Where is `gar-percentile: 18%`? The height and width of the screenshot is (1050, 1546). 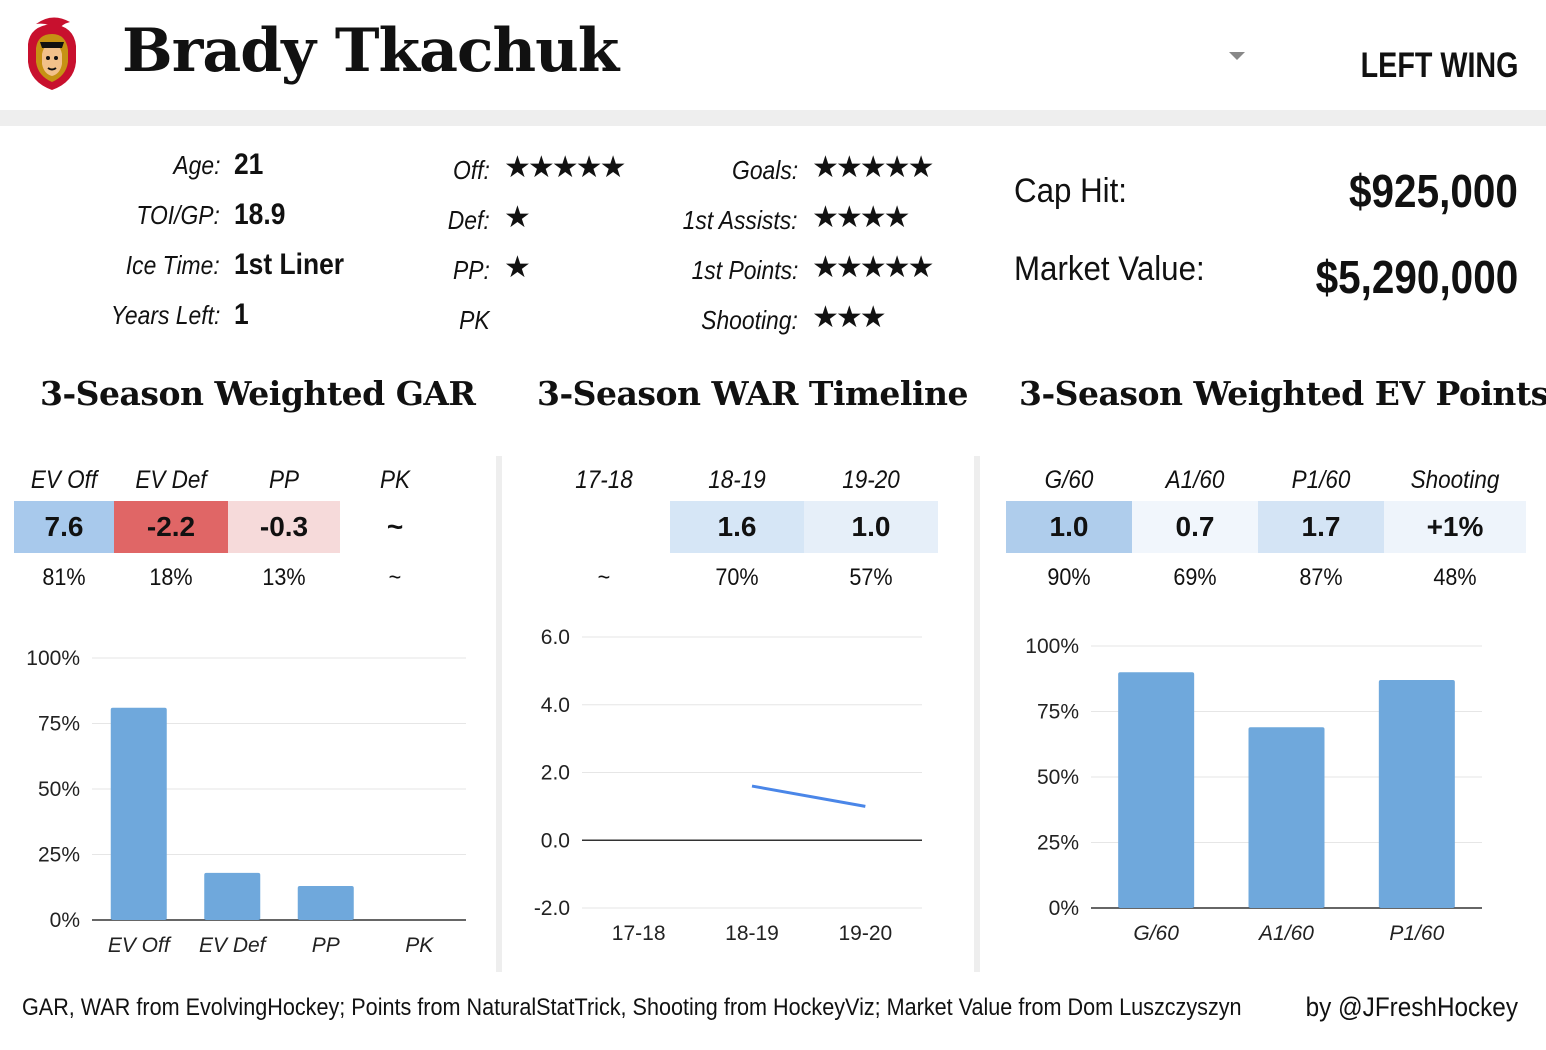
gar-percentile: 18% is located at coordinates (171, 577).